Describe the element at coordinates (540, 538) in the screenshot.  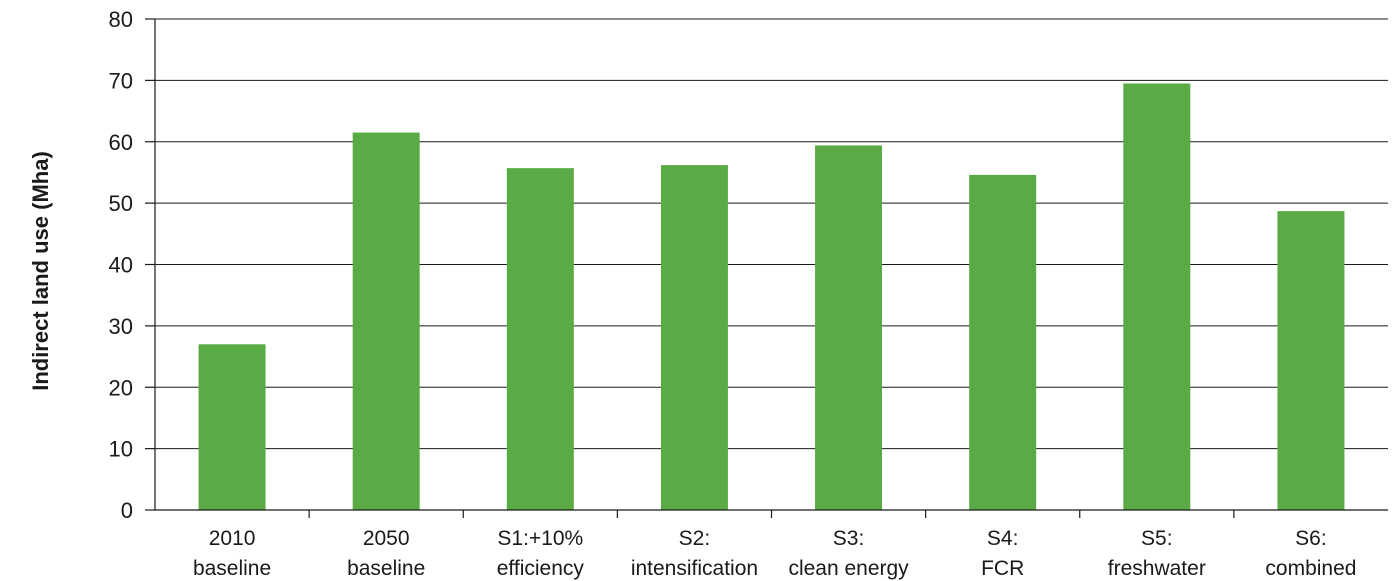
I see `x-tick-label: S1:+10%` at that location.